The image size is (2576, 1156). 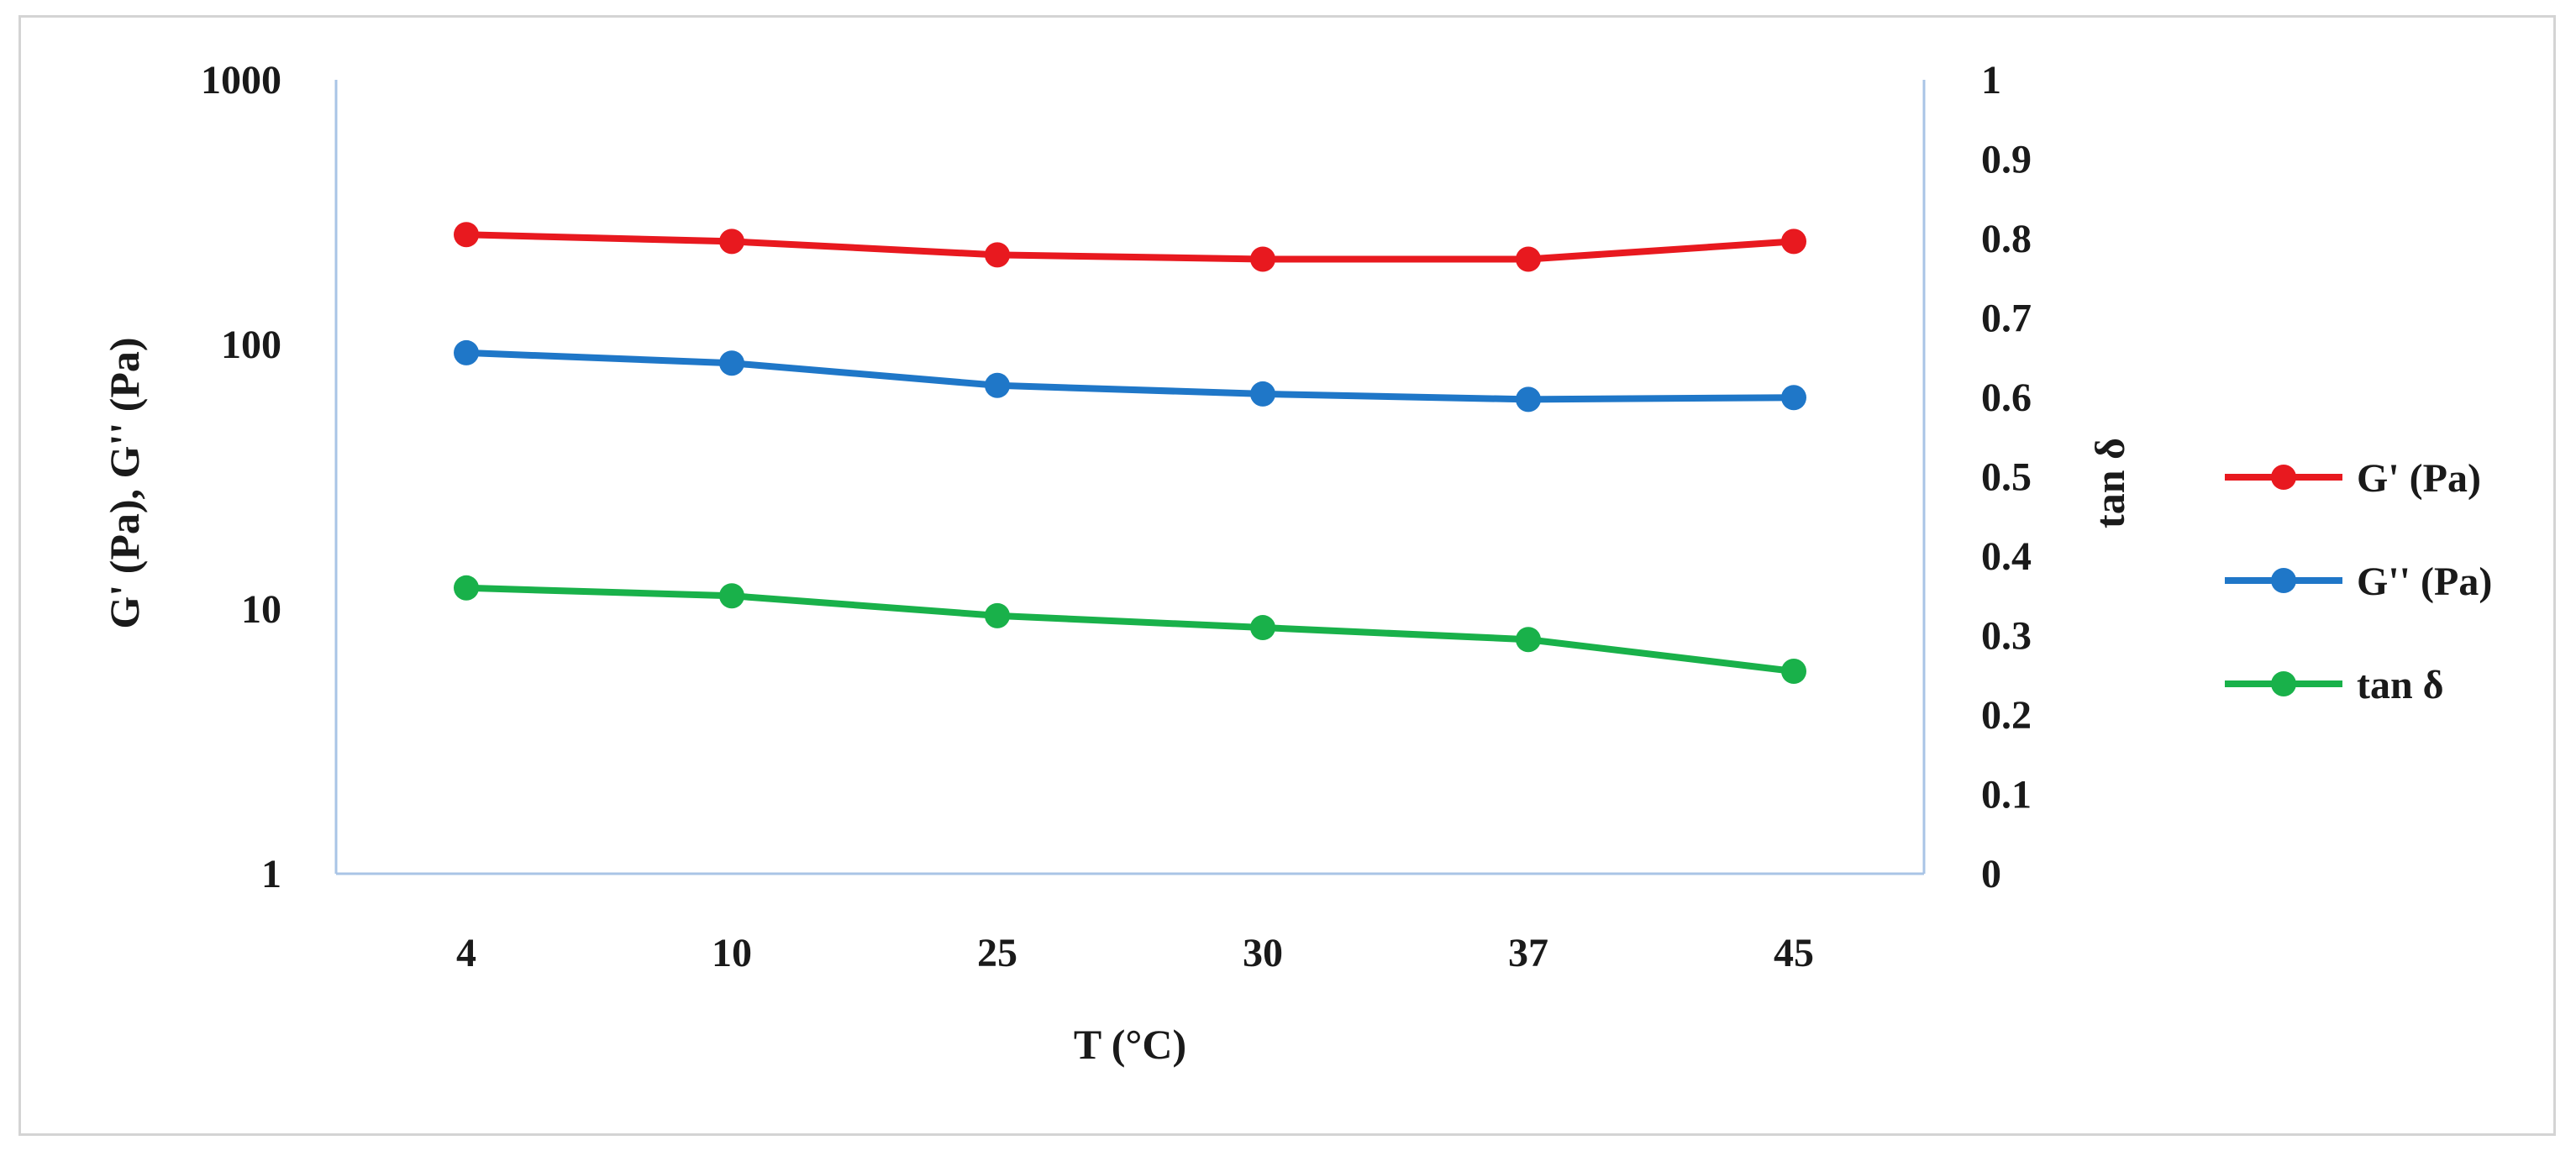 I want to click on y2-tick-label: 0.2, so click(x=2006, y=715).